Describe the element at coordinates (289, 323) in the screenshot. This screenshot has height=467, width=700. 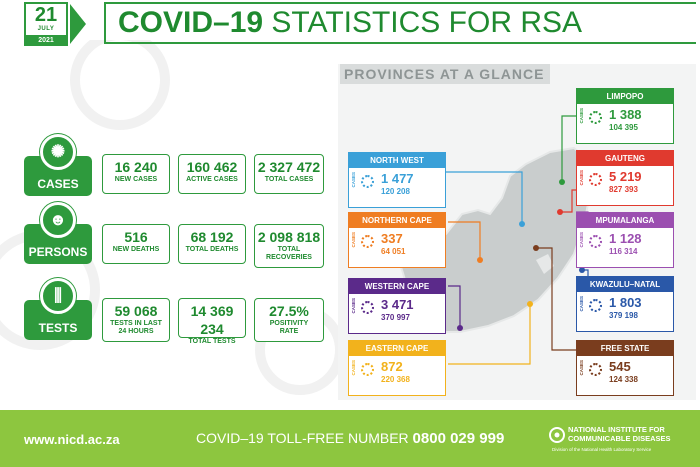
I see `stat-label: POSITIVITY` at that location.